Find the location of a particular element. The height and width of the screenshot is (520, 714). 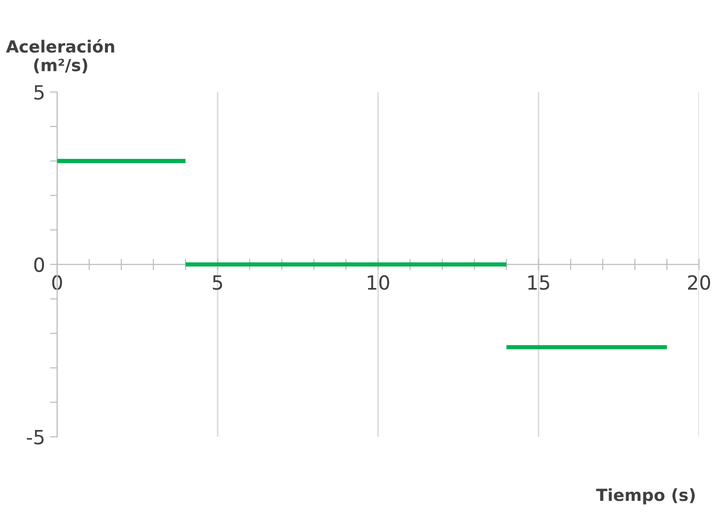

x-tick-label: 10 is located at coordinates (379, 282).